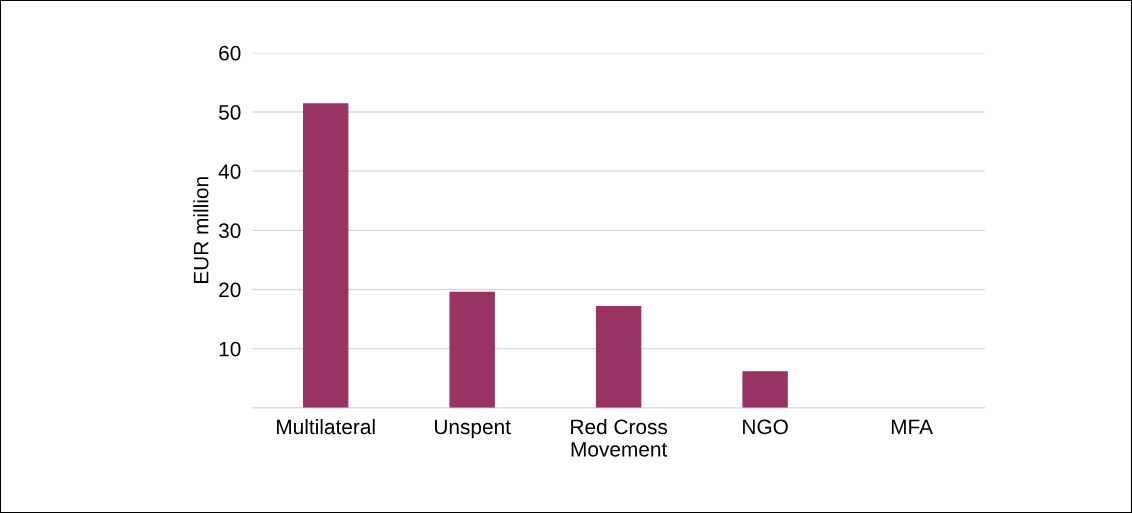 The height and width of the screenshot is (513, 1132). I want to click on x-tick-label: MFA, so click(912, 427).